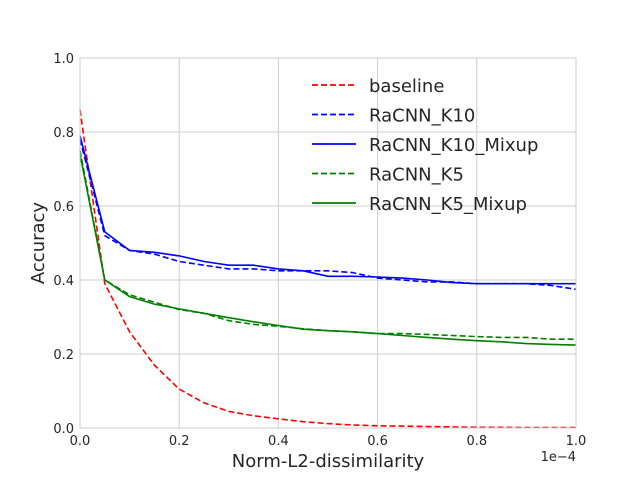  What do you see at coordinates (328, 461) in the screenshot?
I see `x-axis-label: Norm-L2-dissimilarity` at bounding box center [328, 461].